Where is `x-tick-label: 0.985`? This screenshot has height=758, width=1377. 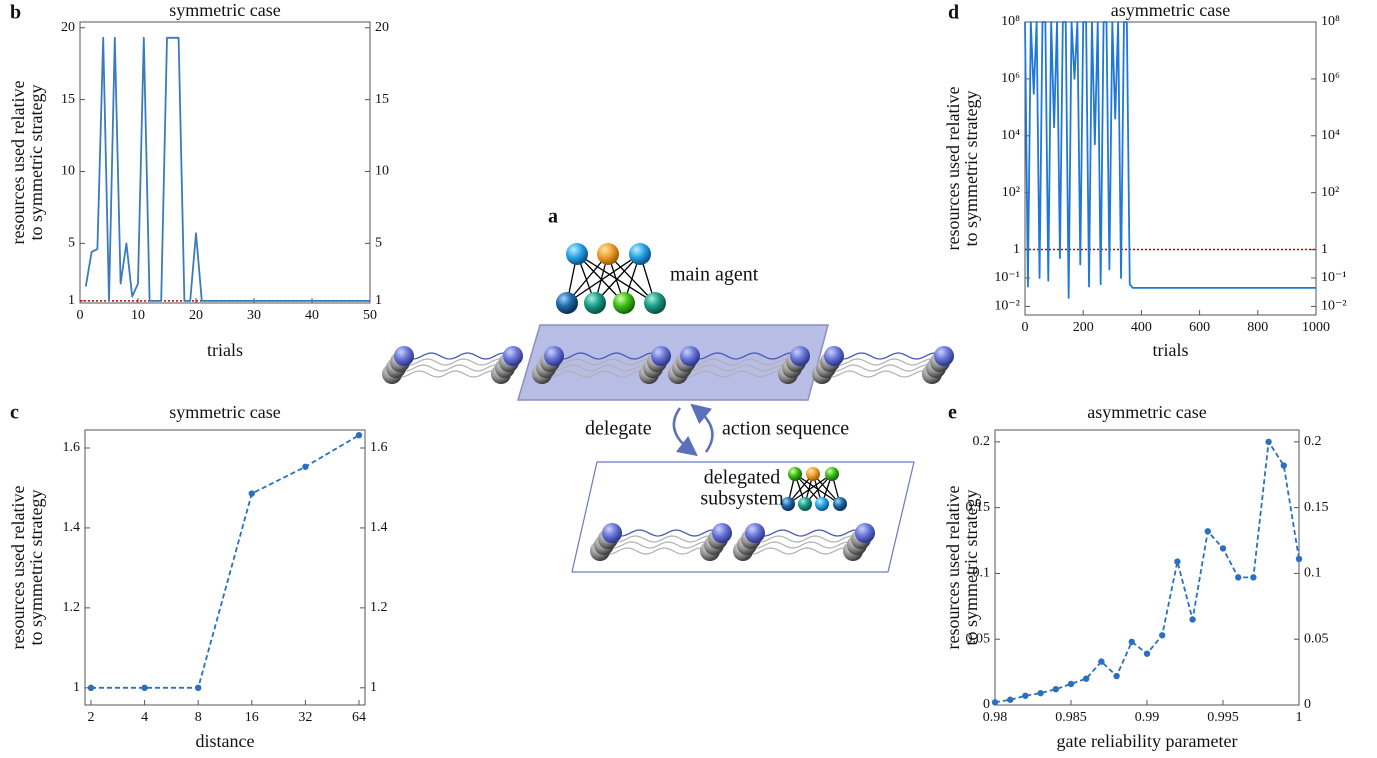
x-tick-label: 0.985 is located at coordinates (1071, 717).